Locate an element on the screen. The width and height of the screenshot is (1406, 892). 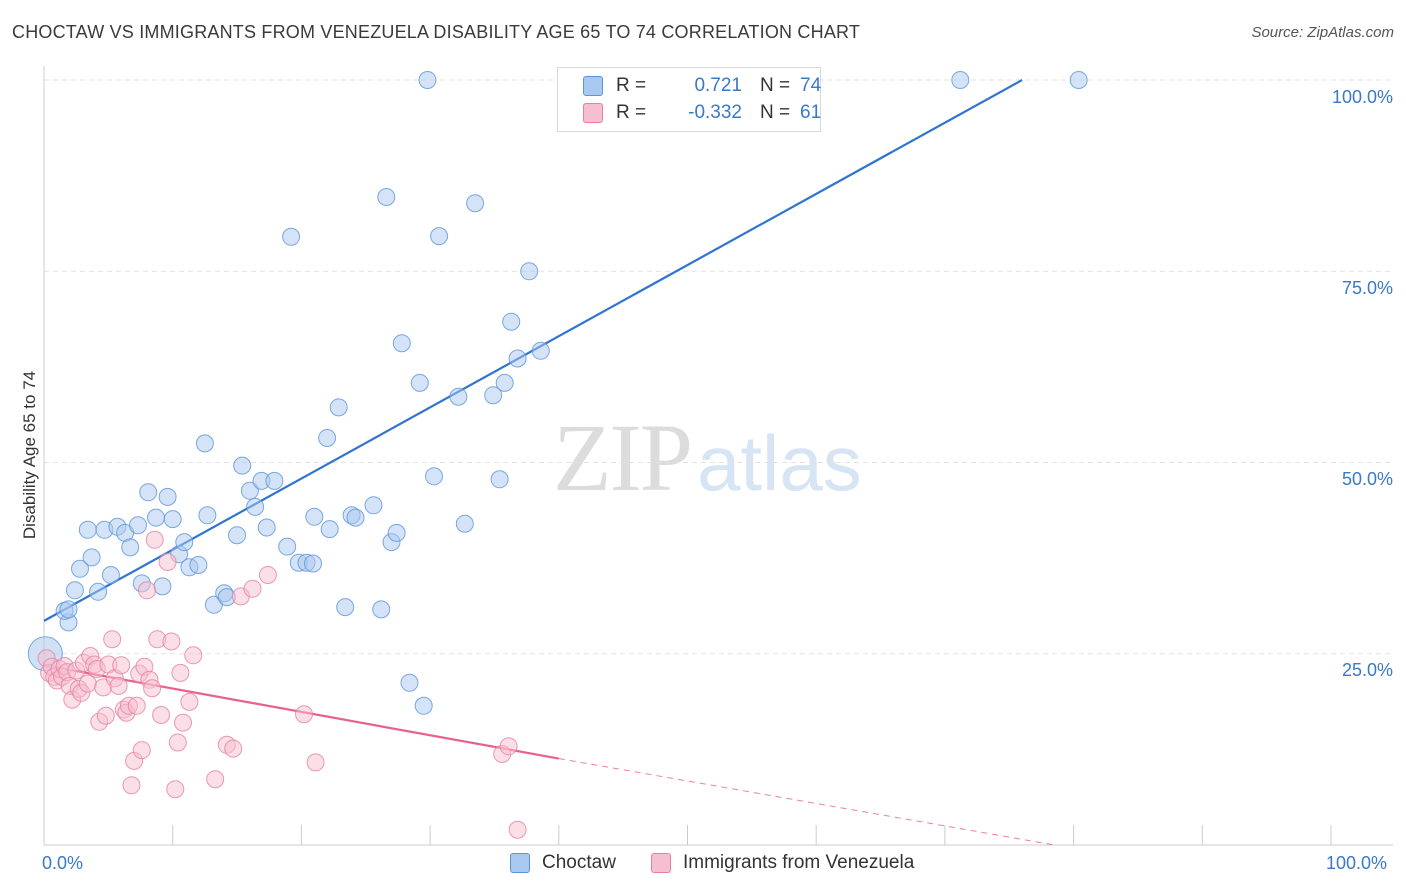
watermark: ZIPatlas is located at coordinates (707, 457).